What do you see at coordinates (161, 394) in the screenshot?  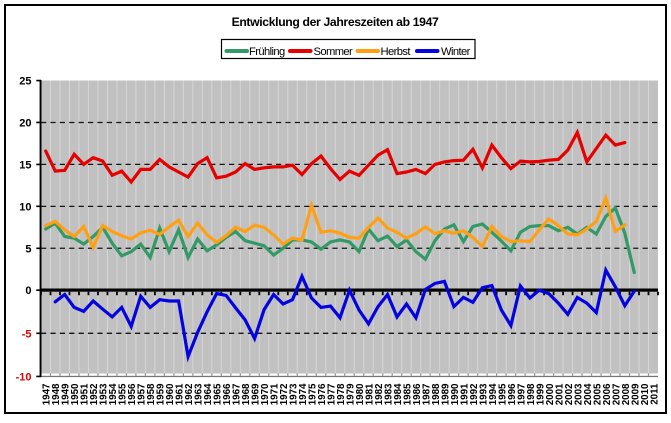 I see `svg-text: 1959` at bounding box center [161, 394].